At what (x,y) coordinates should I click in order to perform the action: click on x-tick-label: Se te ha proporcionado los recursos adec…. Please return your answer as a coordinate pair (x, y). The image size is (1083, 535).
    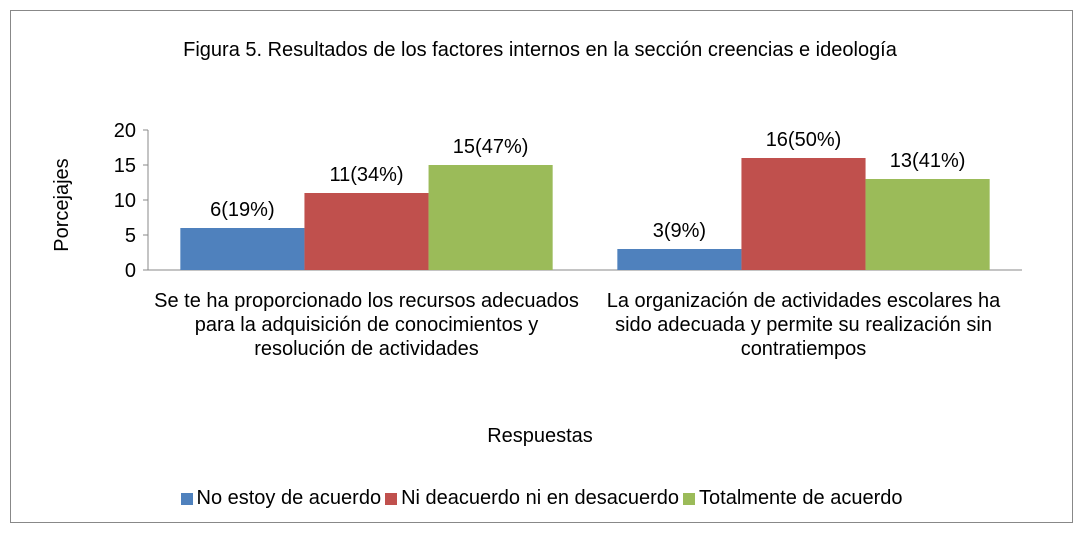
    Looking at the image, I should click on (366, 325).